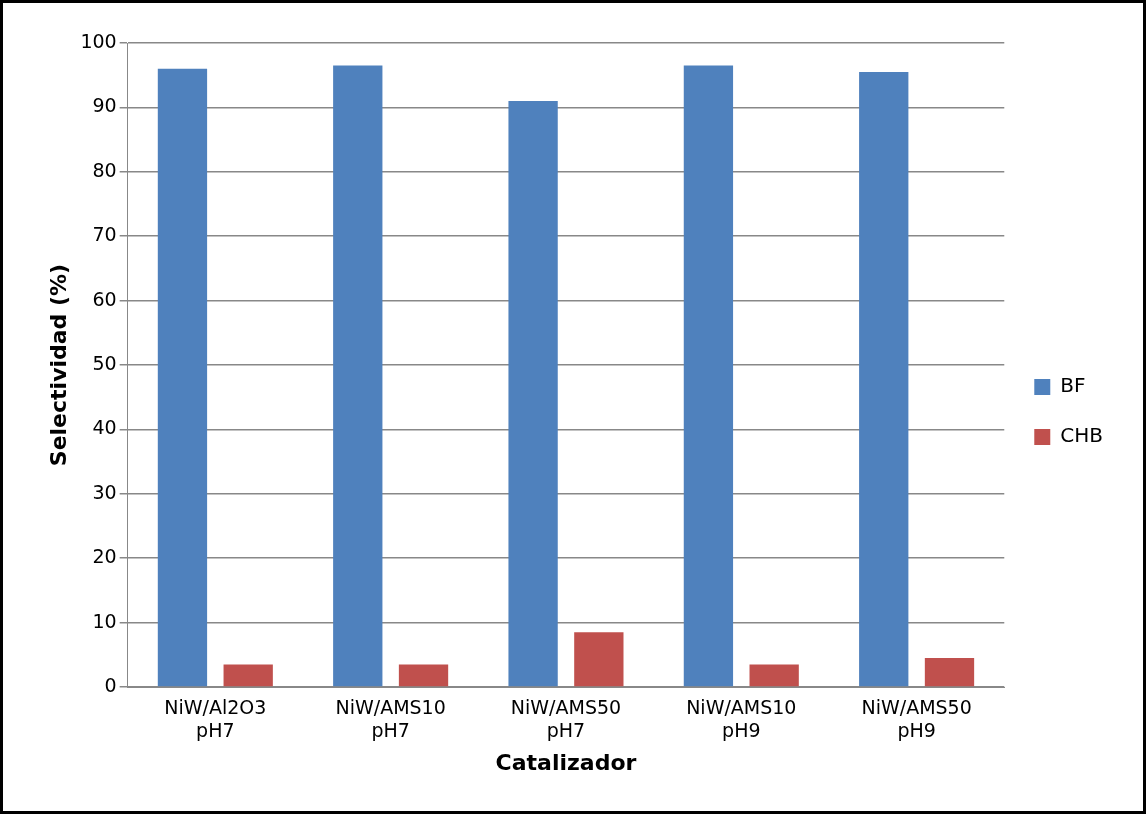  Describe the element at coordinates (104, 620) in the screenshot. I see `y-tick-label: 10` at that location.